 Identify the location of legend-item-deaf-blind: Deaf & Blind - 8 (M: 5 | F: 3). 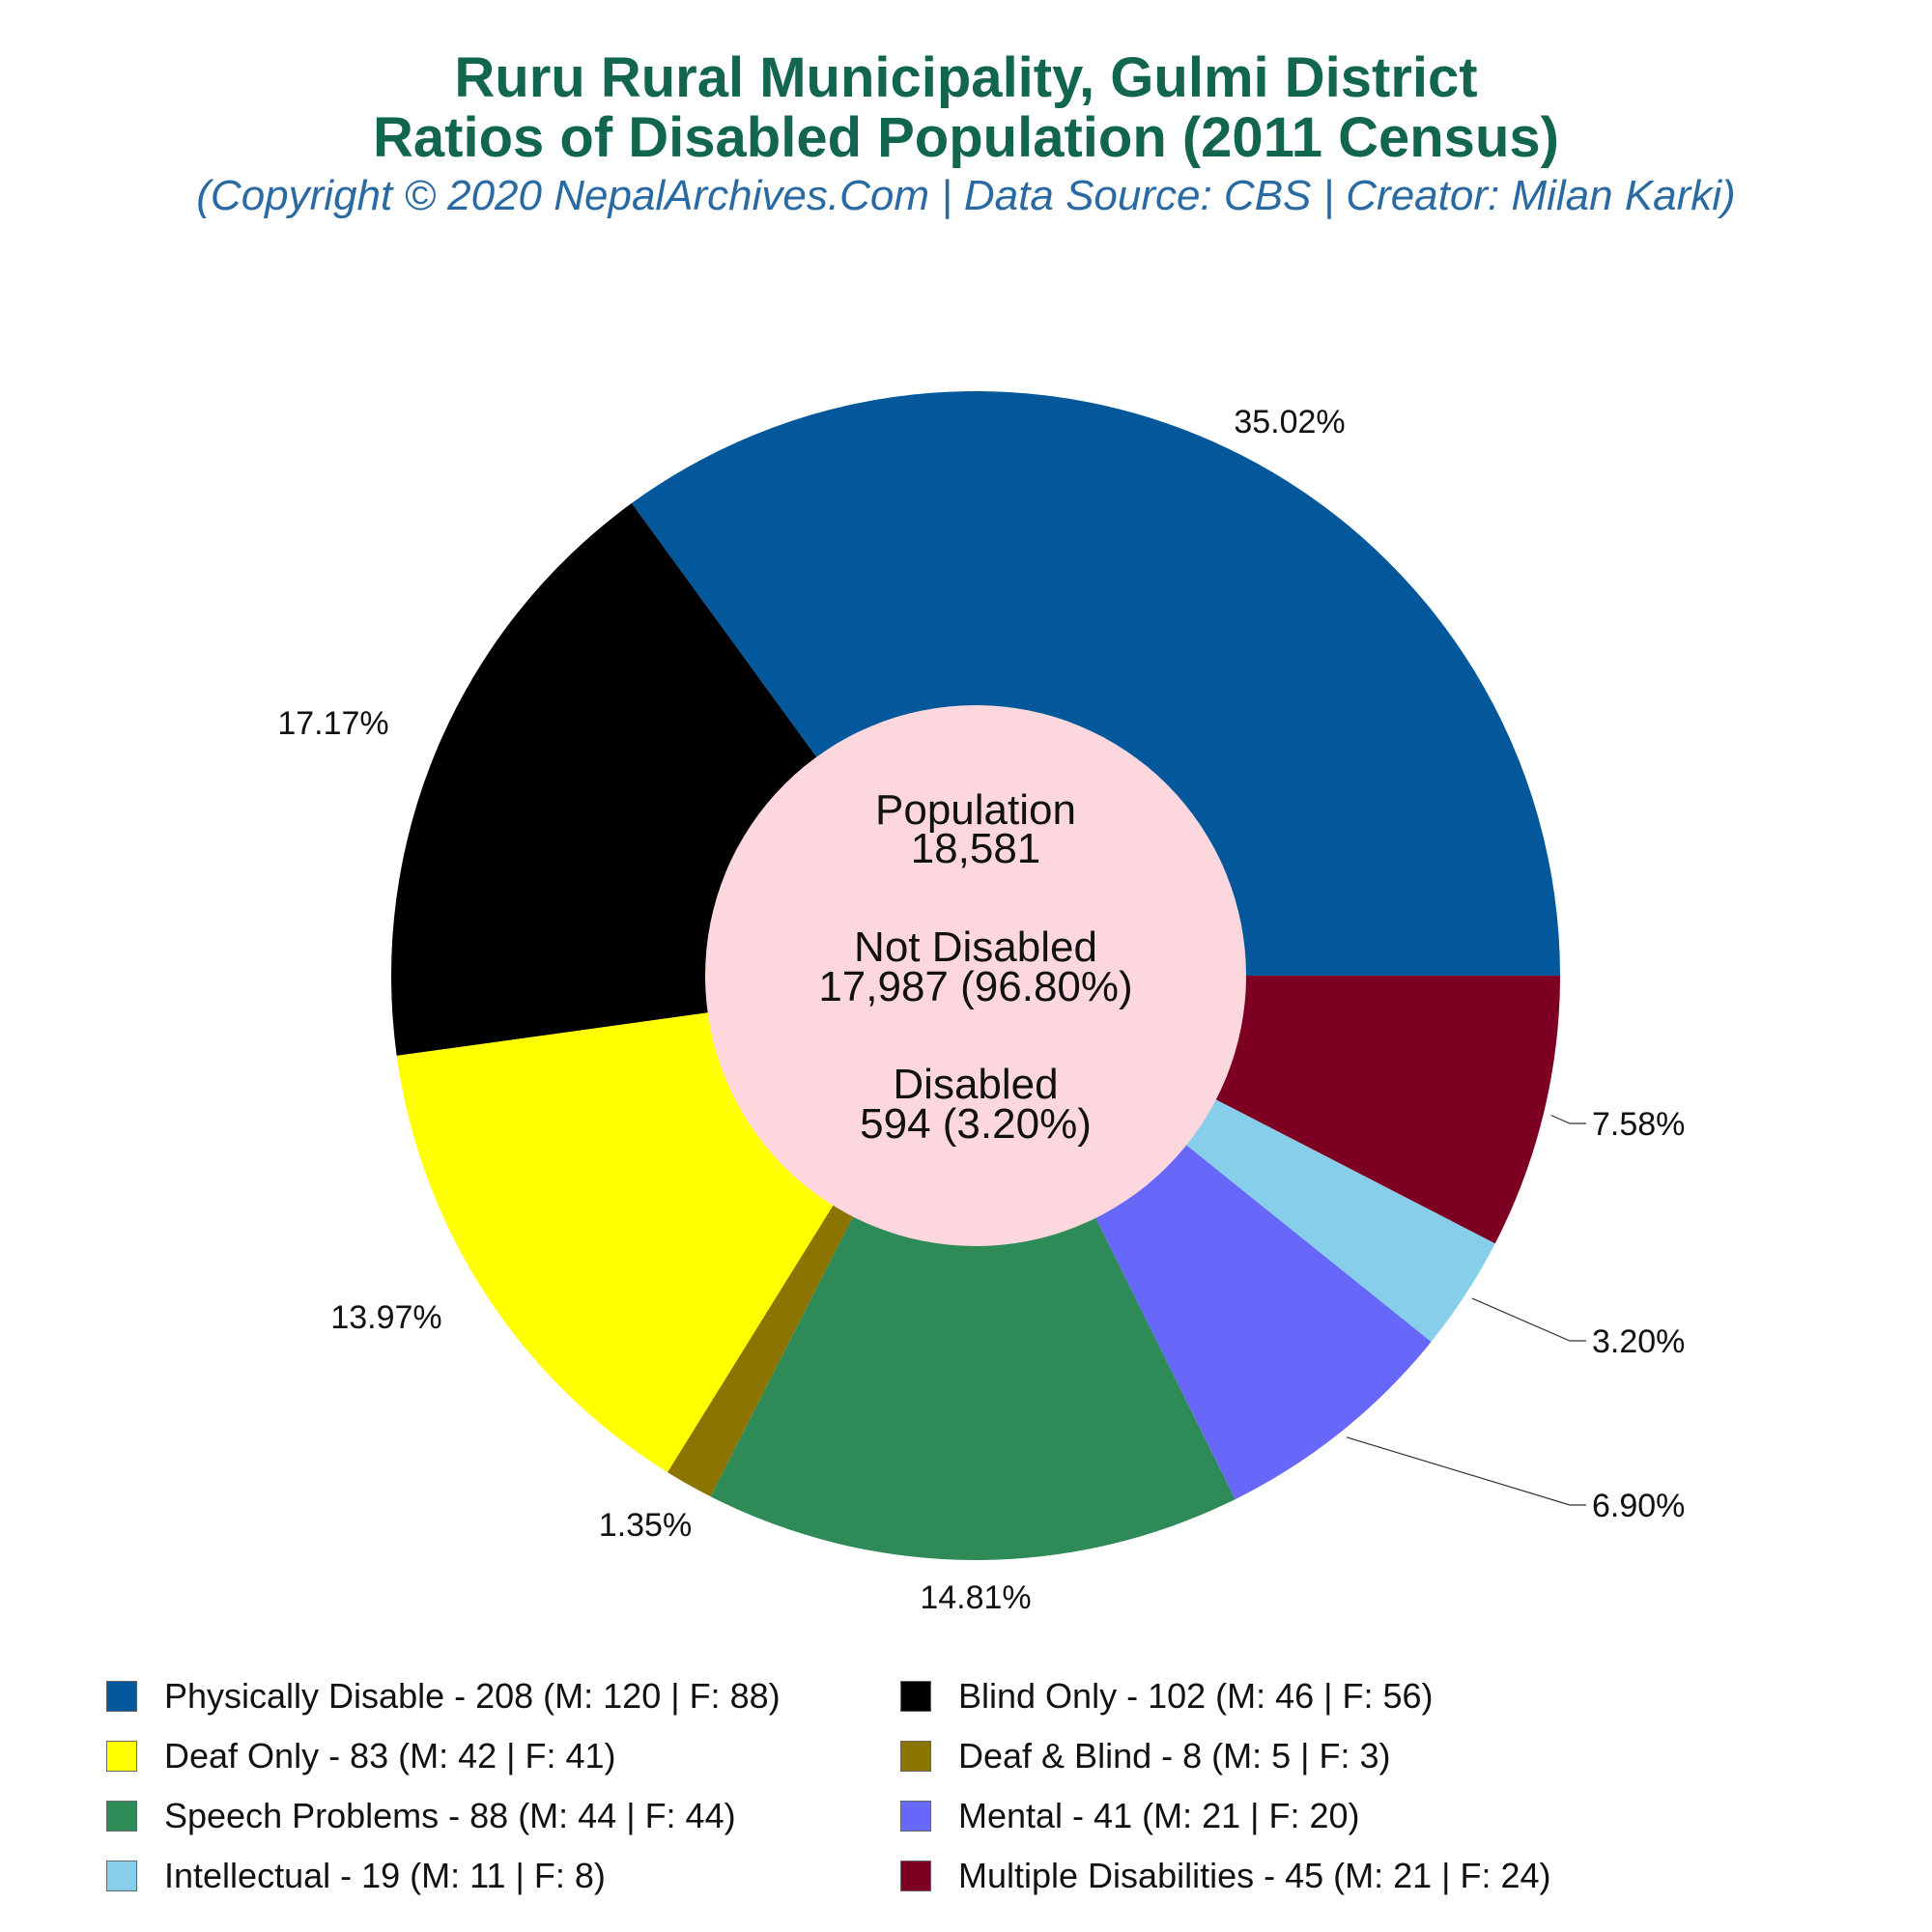
(1145, 1756).